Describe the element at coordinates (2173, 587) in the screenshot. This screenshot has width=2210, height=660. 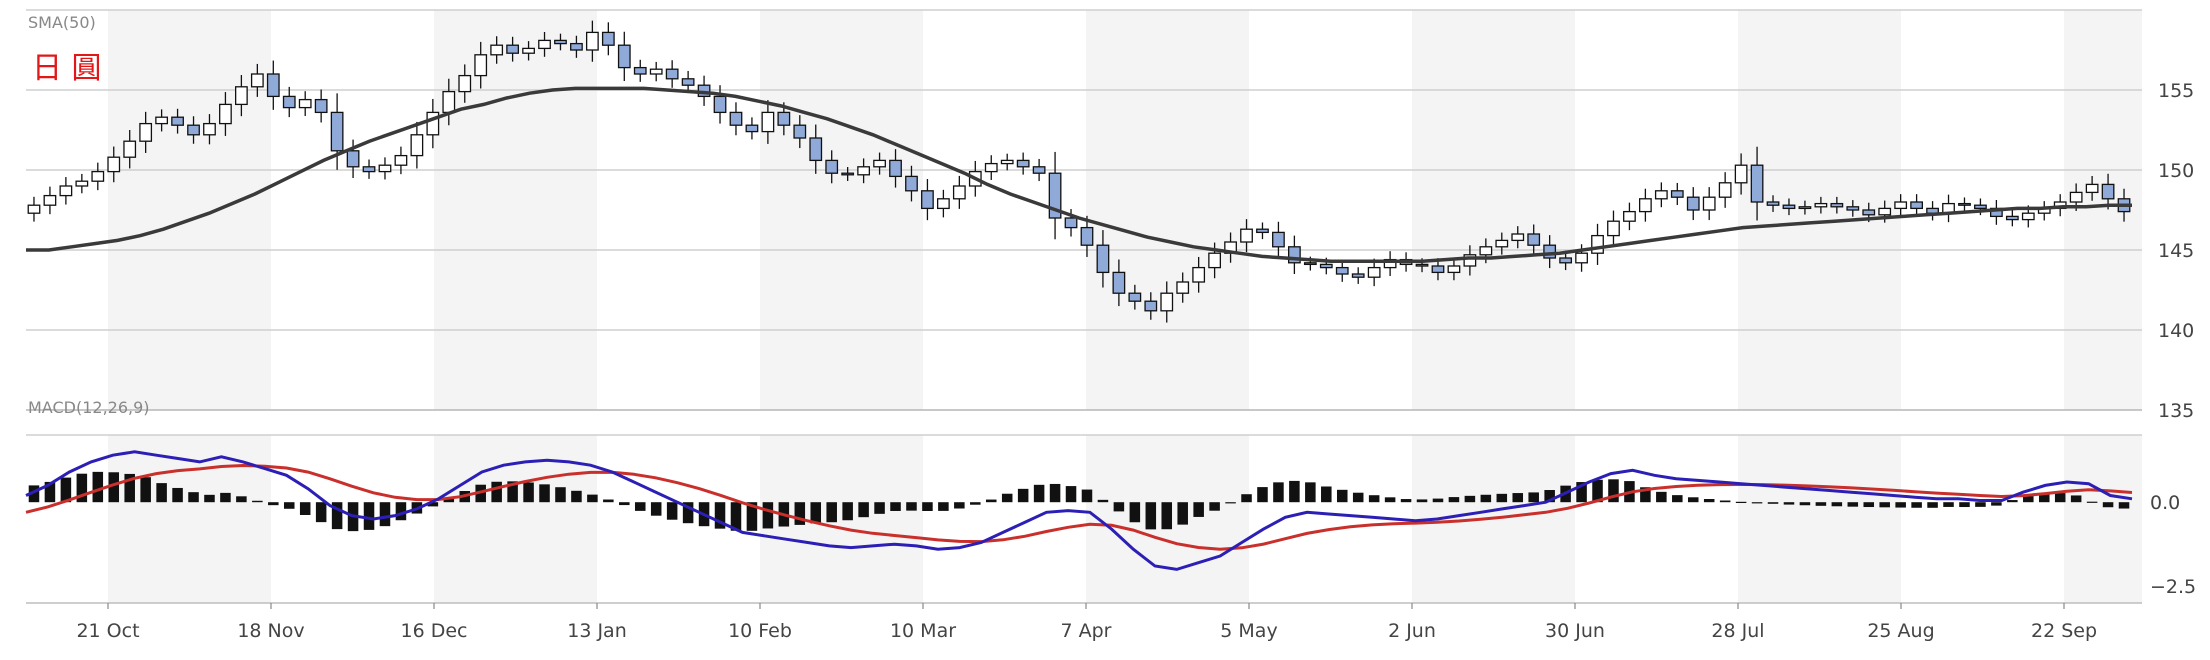
I see `macd-tick-label: −2.5` at that location.